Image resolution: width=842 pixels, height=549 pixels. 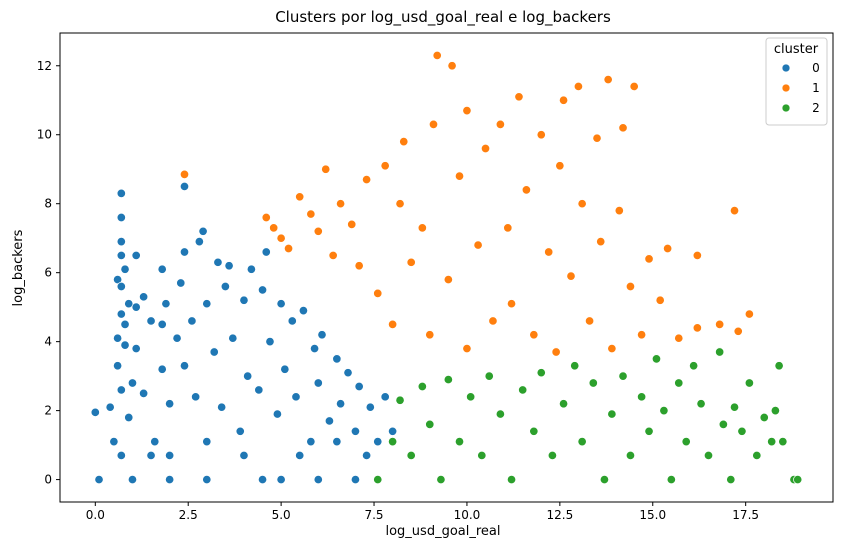 What do you see at coordinates (48, 342) in the screenshot?
I see `y-tick-label: 4` at bounding box center [48, 342].